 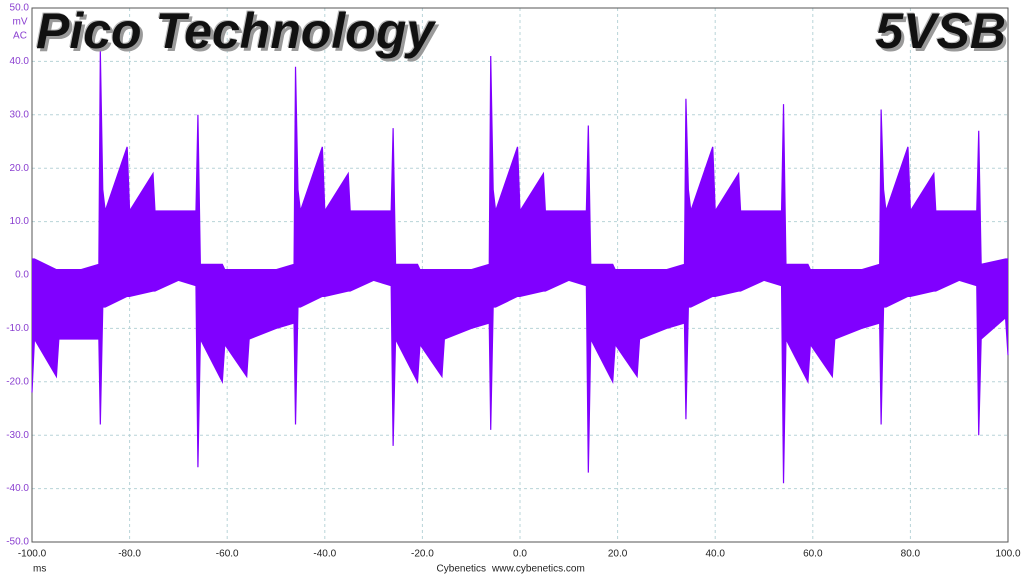 What do you see at coordinates (20, 36) in the screenshot?
I see `coupling-label: AC` at bounding box center [20, 36].